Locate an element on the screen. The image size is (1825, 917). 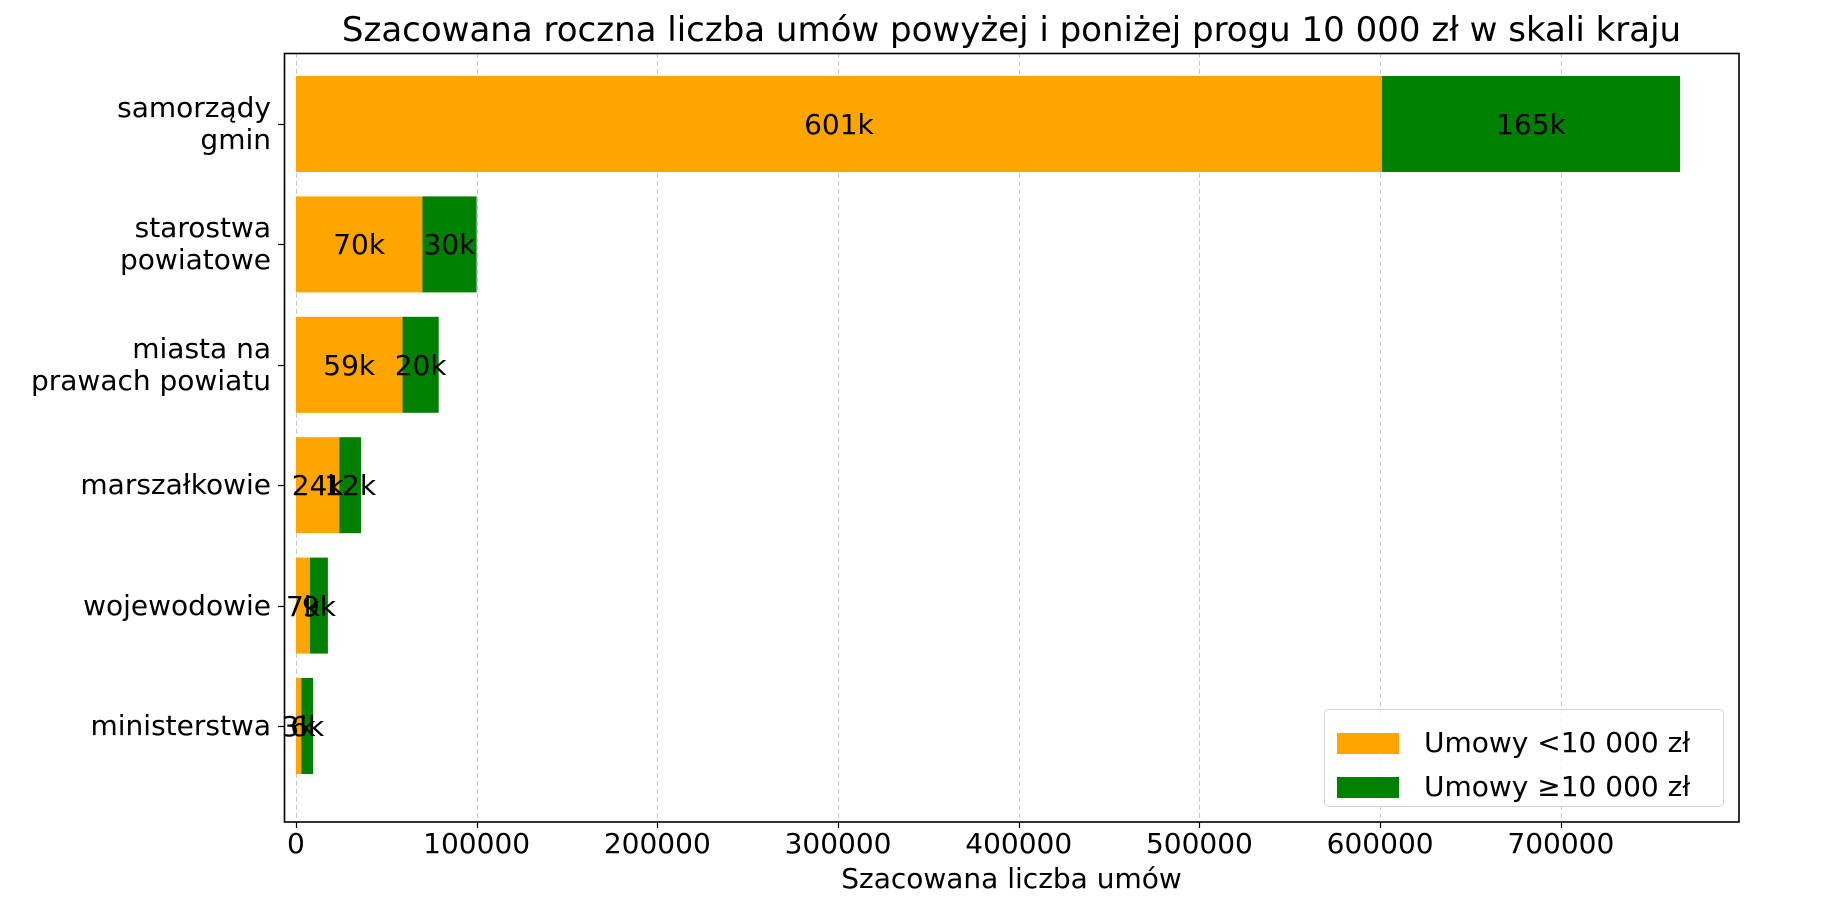
bar-value-label: 165k is located at coordinates (1531, 124).